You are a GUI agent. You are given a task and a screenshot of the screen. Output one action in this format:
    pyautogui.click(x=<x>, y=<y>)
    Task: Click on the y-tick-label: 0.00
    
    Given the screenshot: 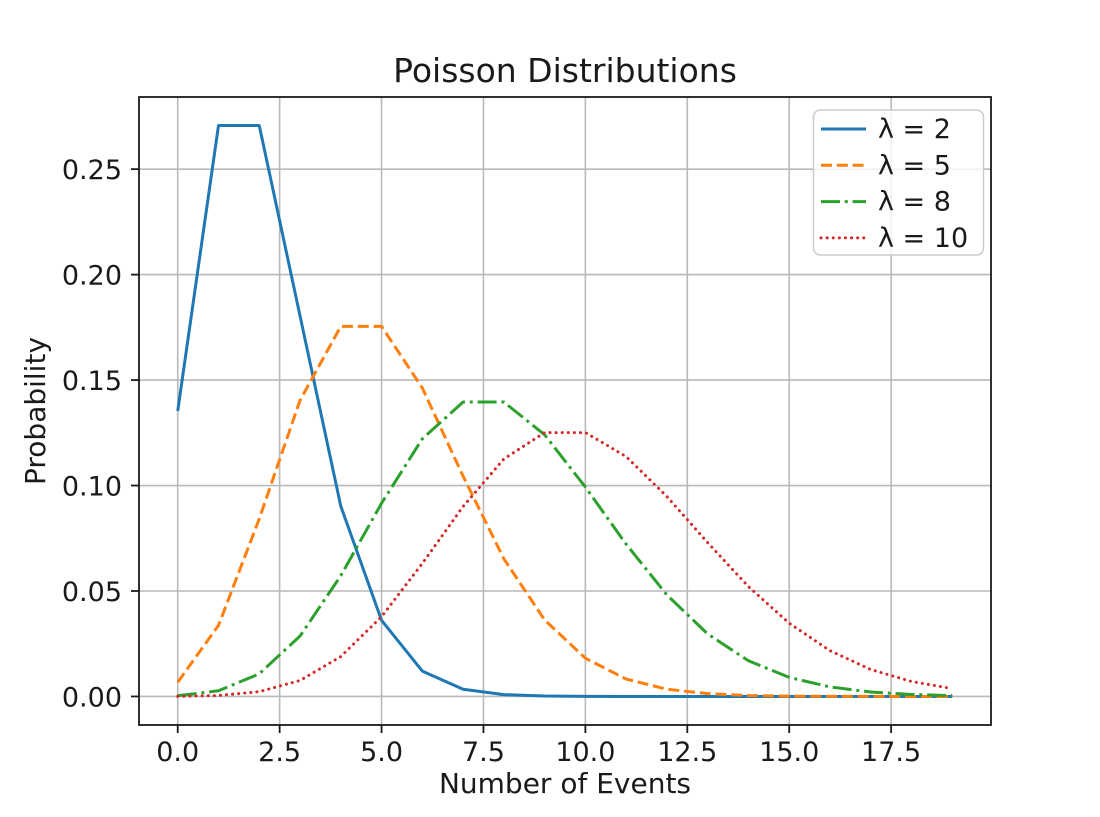 What is the action you would take?
    pyautogui.click(x=92, y=697)
    